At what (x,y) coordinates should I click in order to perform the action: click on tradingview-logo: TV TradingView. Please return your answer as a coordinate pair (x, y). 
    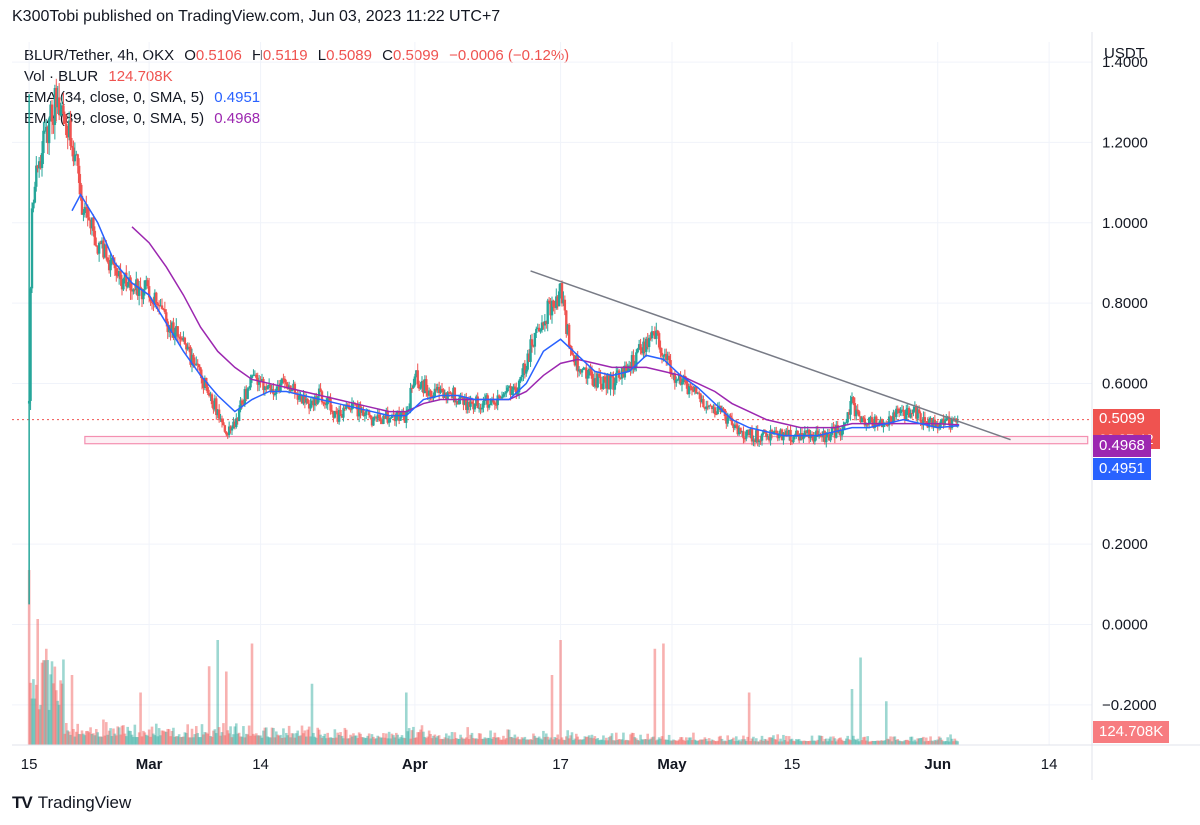
    Looking at the image, I should click on (71, 803).